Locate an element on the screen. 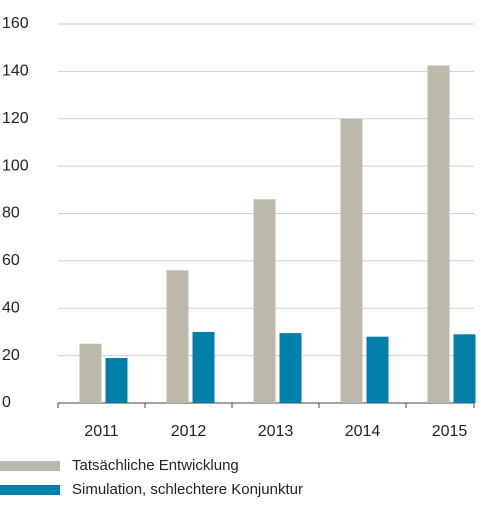  y-tick-label: 20 is located at coordinates (11, 355).